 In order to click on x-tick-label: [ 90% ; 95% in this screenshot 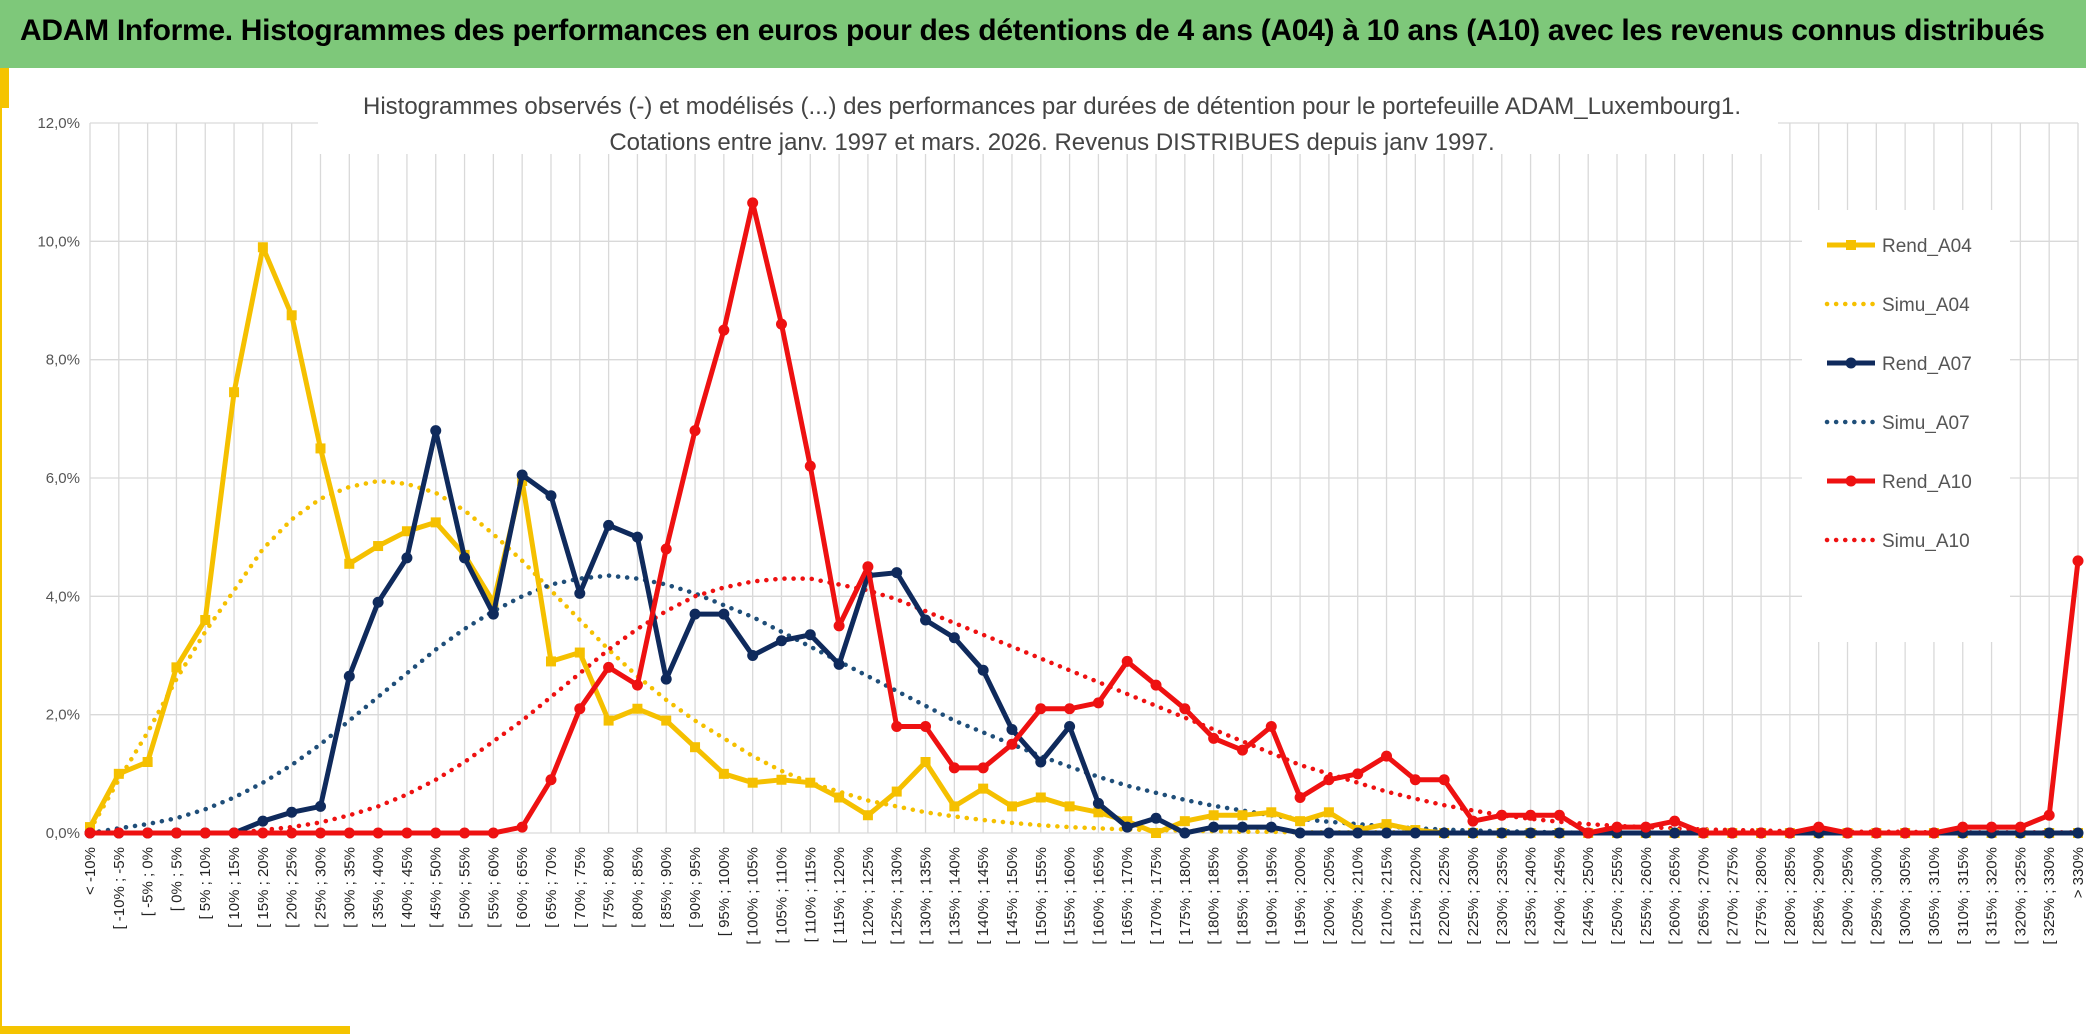, I will do `click(695, 887)`.